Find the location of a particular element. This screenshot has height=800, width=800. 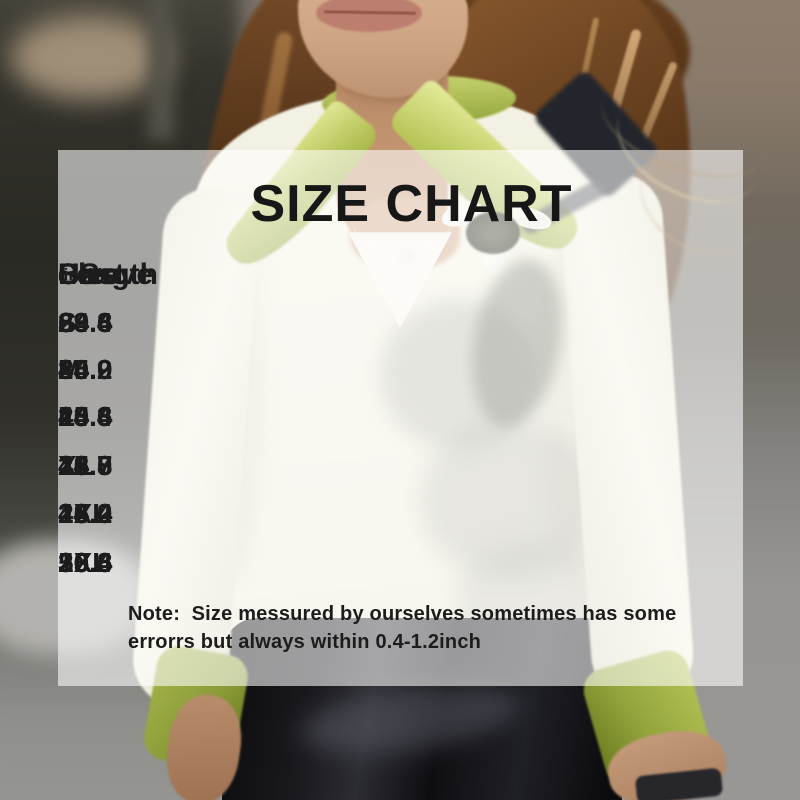

us-value: 6 is located at coordinates (66, 322).